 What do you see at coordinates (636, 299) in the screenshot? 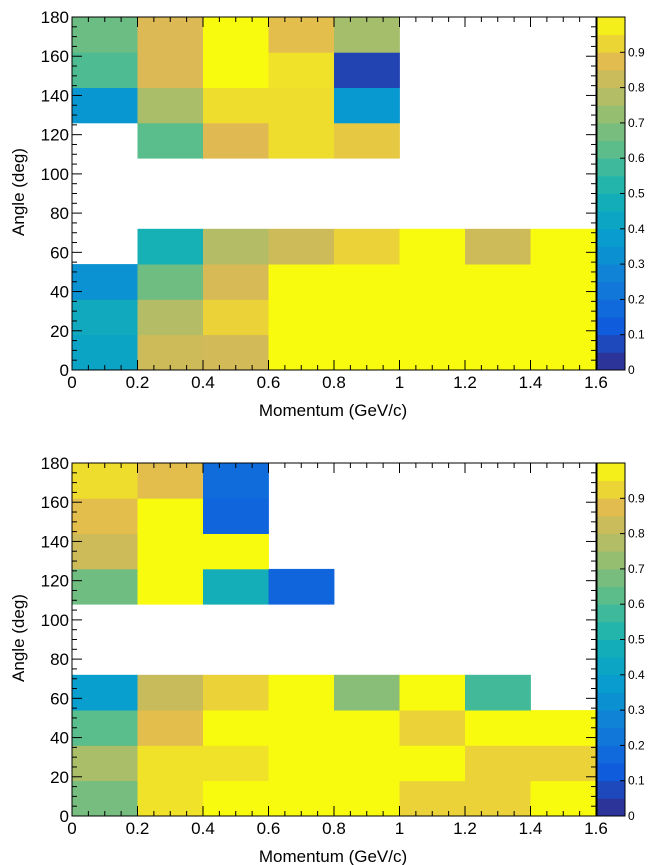
I see `palette-tick-label: 0.2` at bounding box center [636, 299].